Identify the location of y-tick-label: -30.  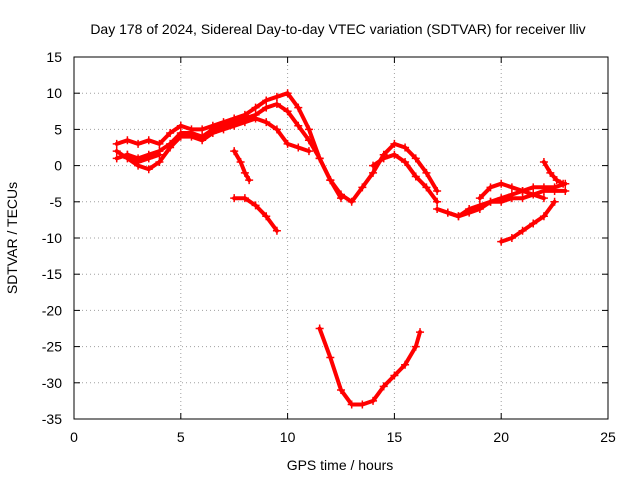
(52, 383).